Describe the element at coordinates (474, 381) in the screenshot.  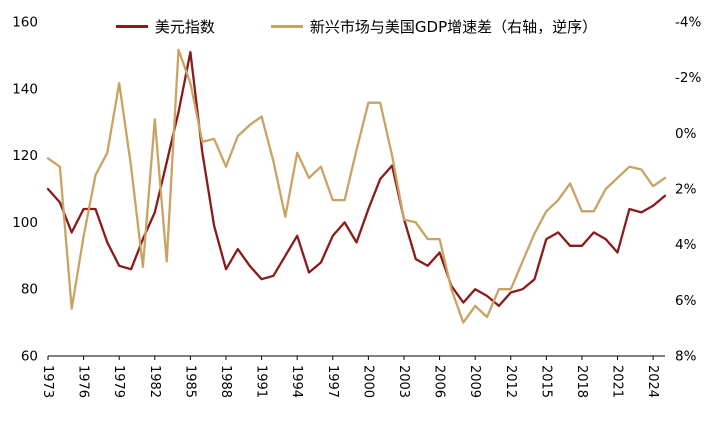
I see `x-axis-label: 2009` at that location.